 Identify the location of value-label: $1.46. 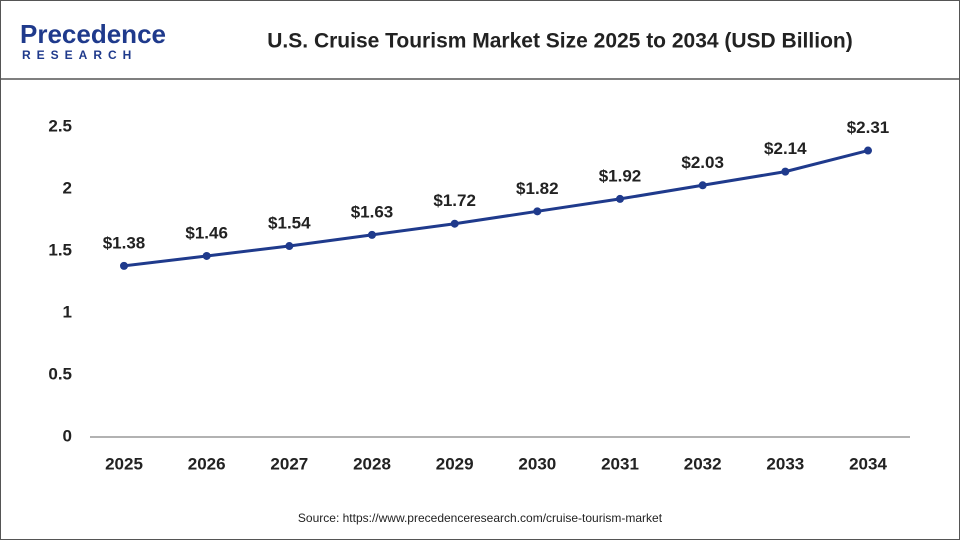
(206, 232).